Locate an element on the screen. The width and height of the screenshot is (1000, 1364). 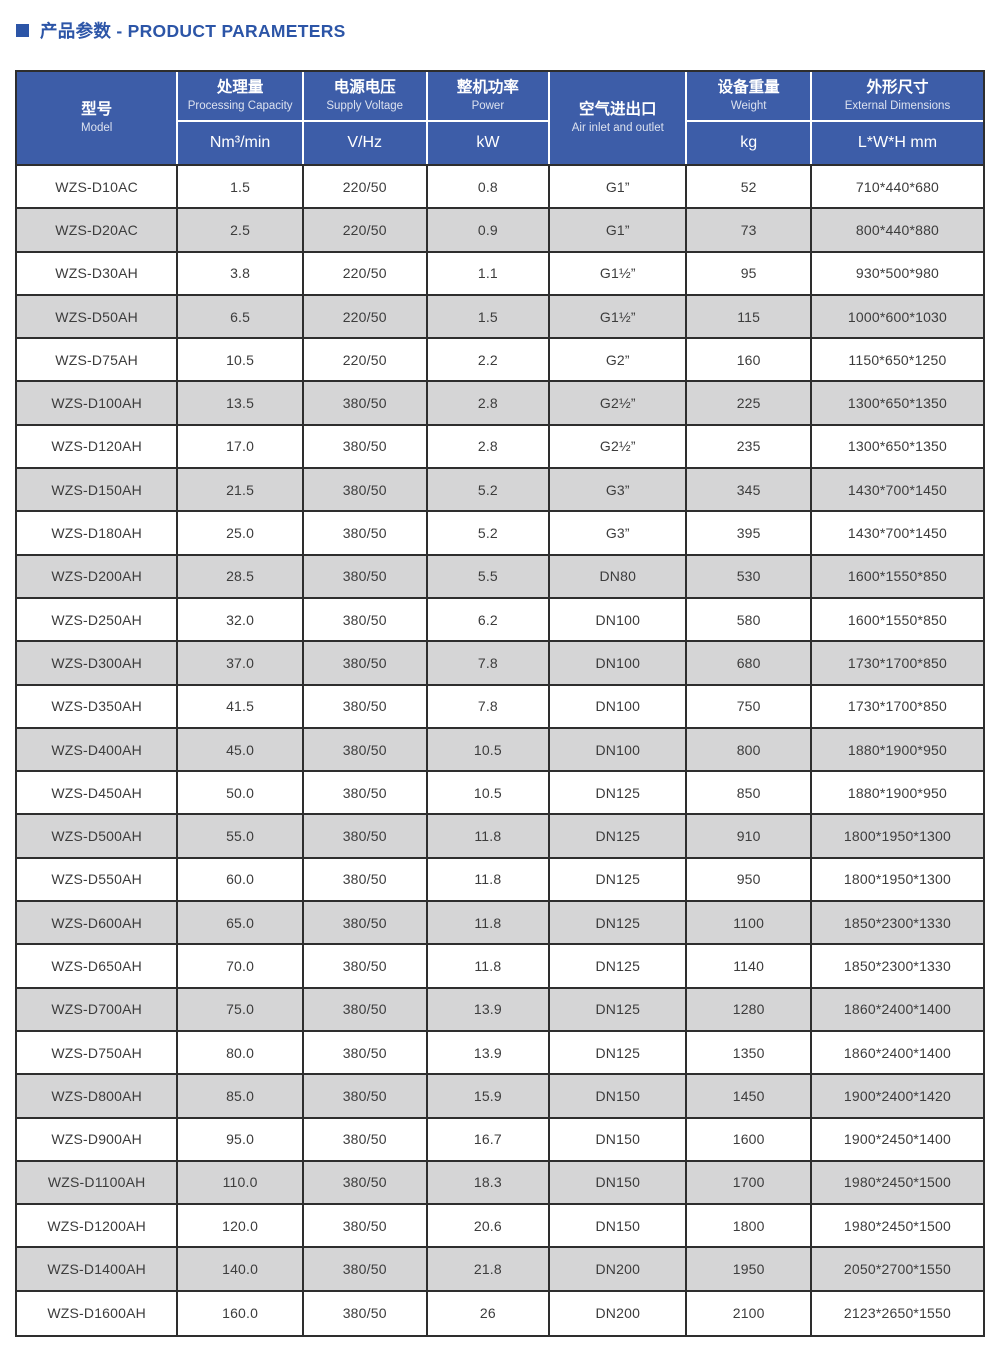
cell-model: WZS-D1100AH is located at coordinates (98, 1182).